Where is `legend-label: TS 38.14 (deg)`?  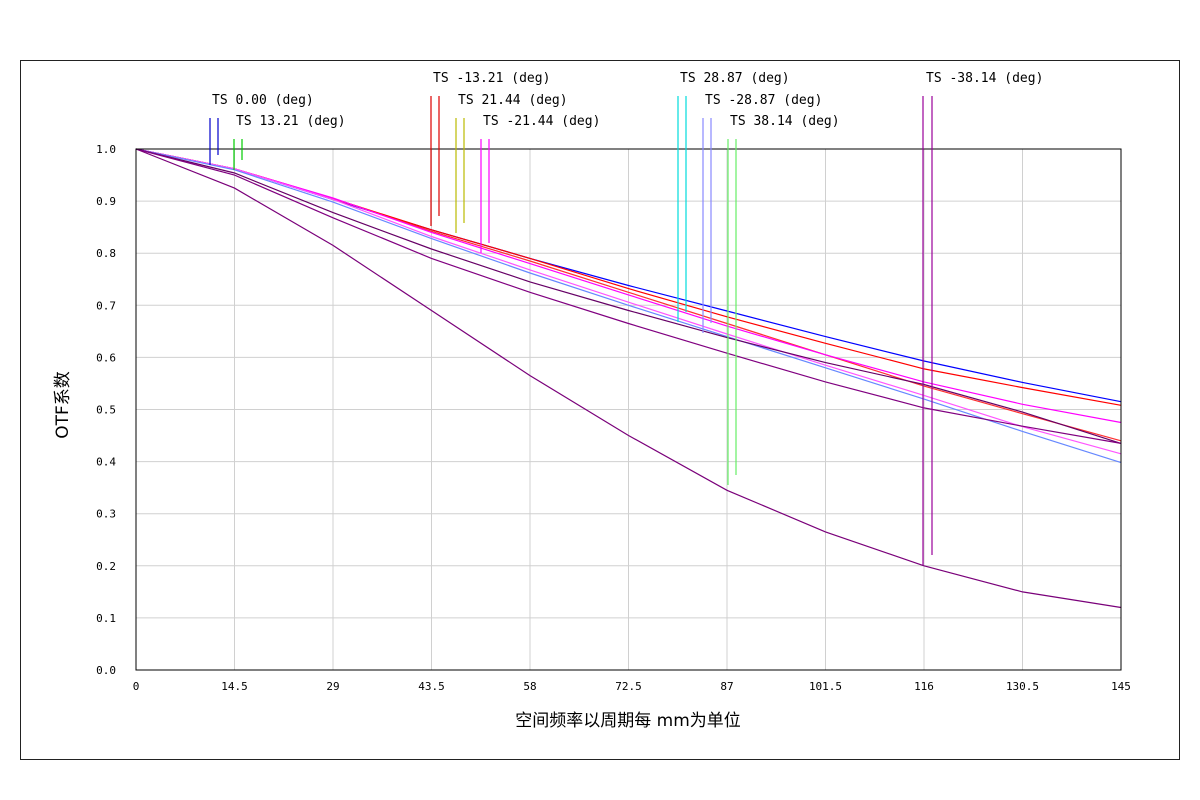
legend-label: TS 38.14 (deg) is located at coordinates (785, 121).